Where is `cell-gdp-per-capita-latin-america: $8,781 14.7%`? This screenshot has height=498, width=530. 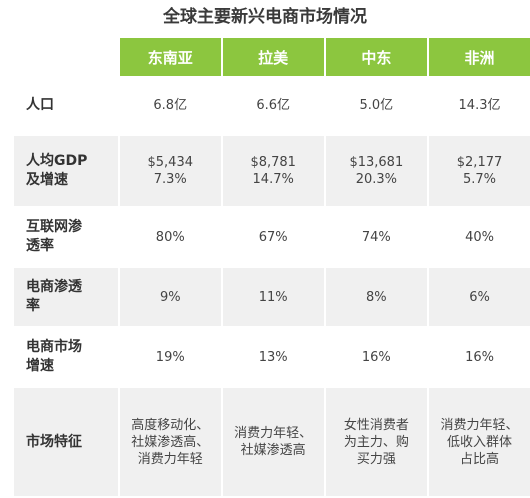 cell-gdp-per-capita-latin-america: $8,781 14.7% is located at coordinates (272, 172).